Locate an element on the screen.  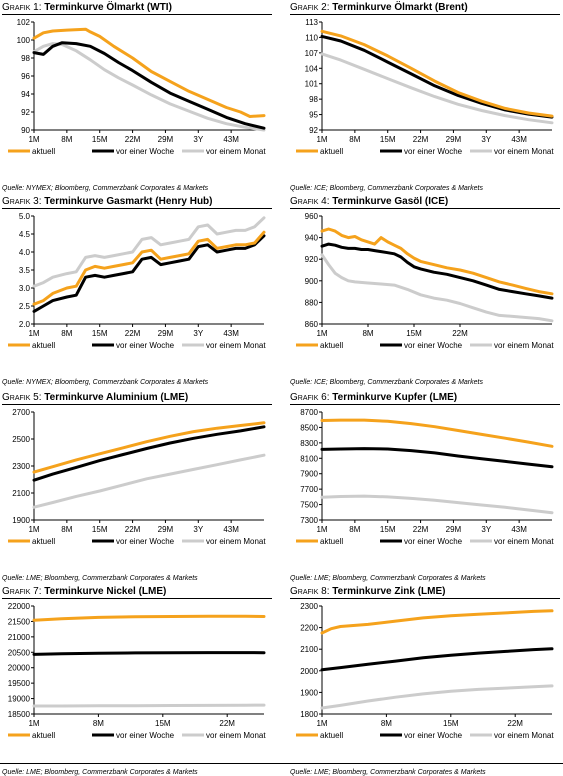
y-tick-label: 19500 is located at coordinates (19, 683).